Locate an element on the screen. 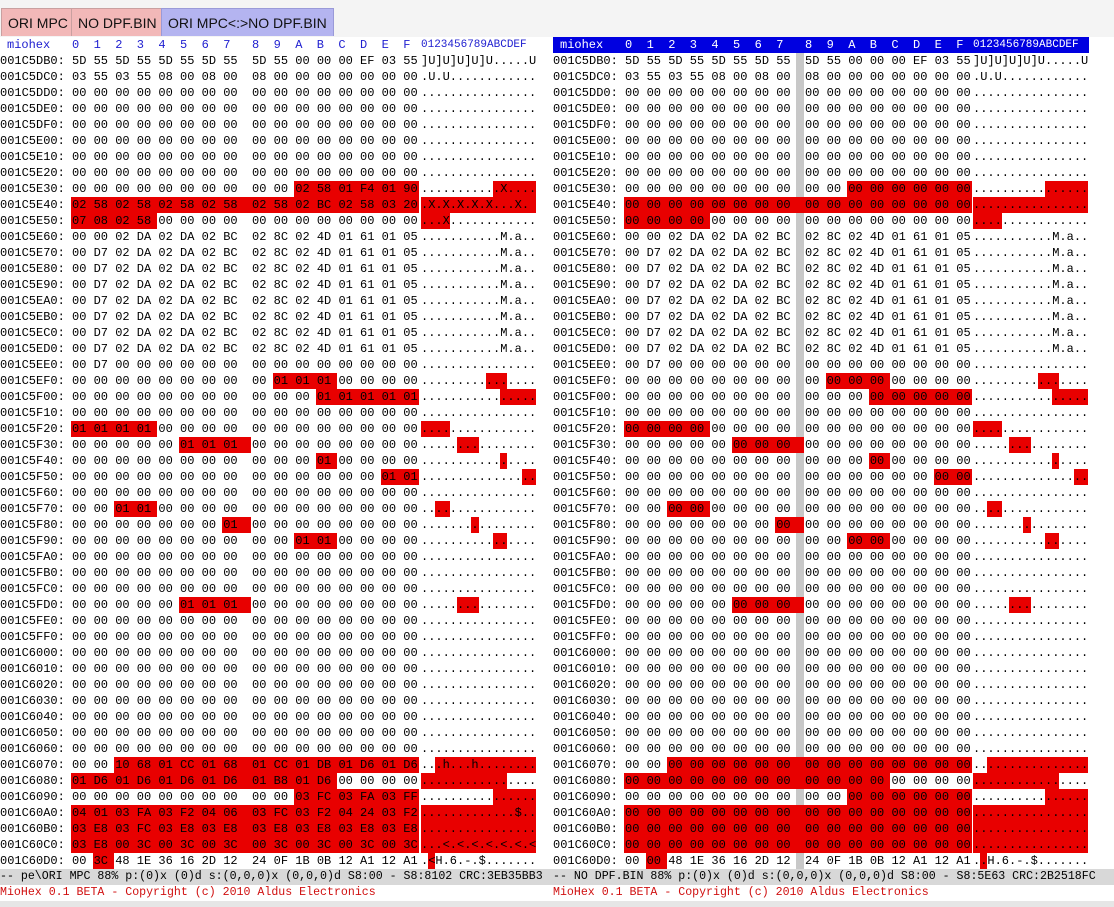 This screenshot has height=907, width=1114. column-header: F is located at coordinates (960, 45).